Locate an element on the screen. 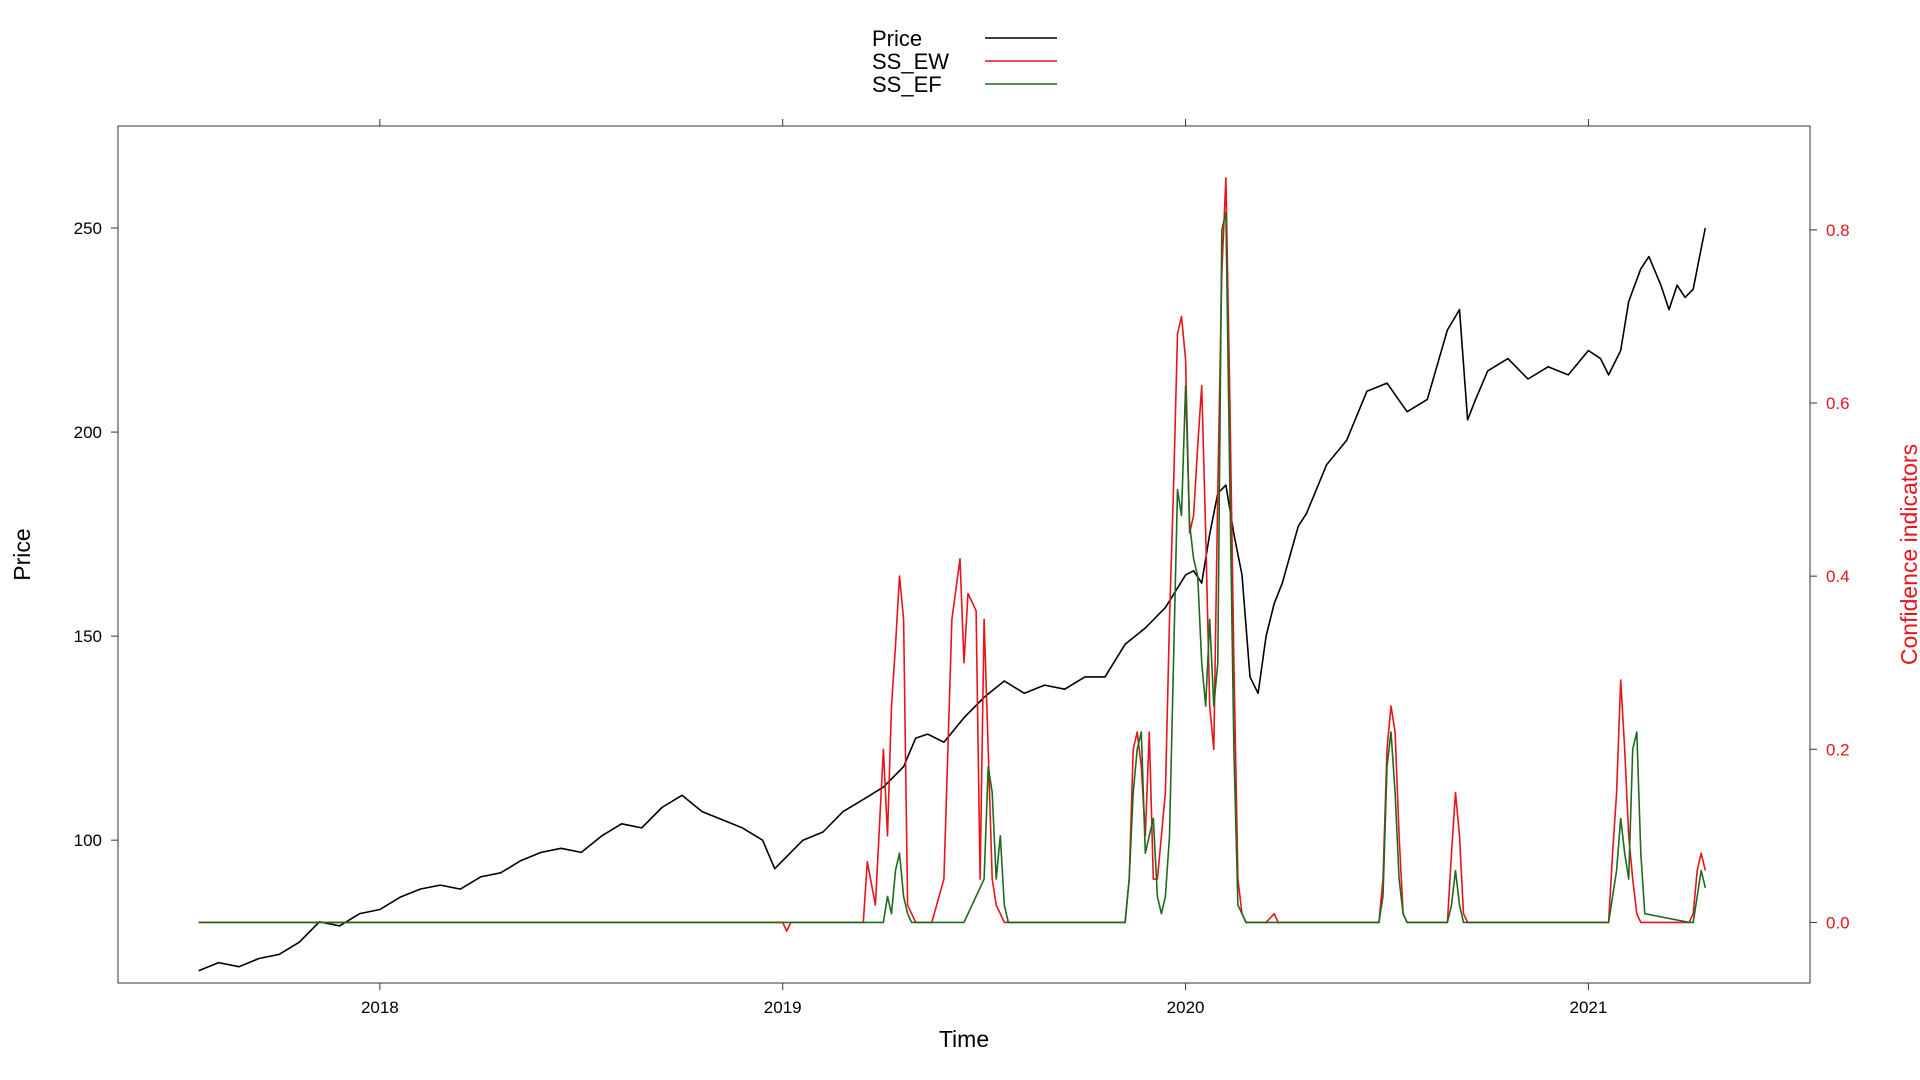 The width and height of the screenshot is (1920, 1080). y-axis-title: Price is located at coordinates (22, 554).